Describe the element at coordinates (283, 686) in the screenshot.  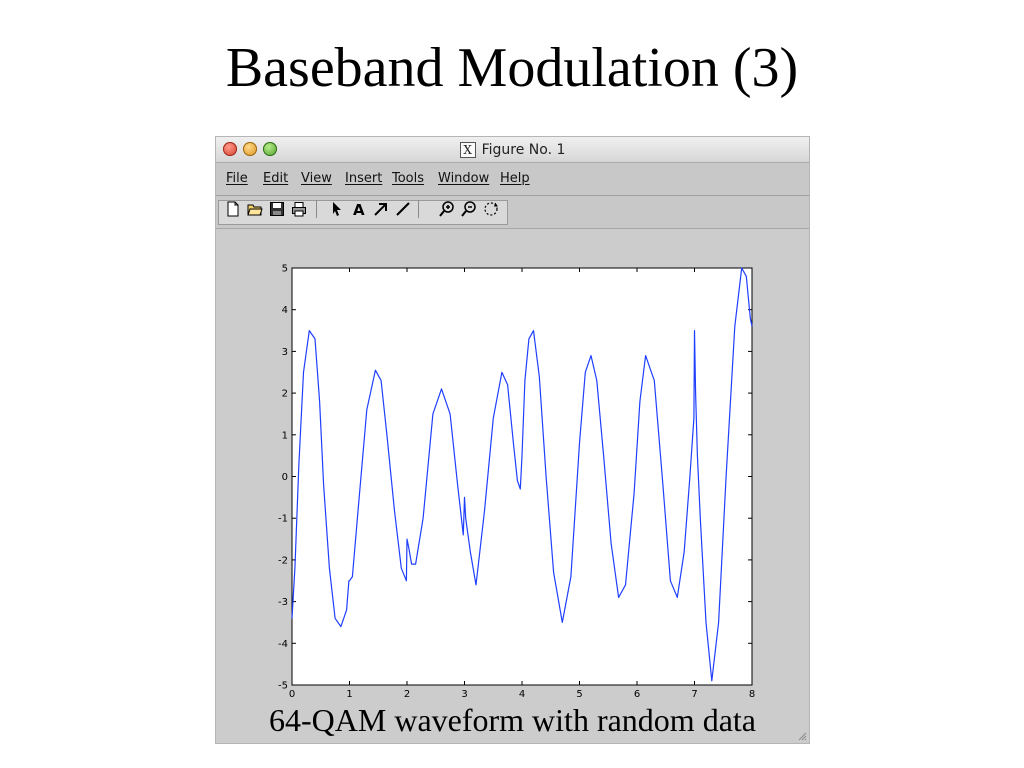
I see `y-tick-label: -5` at that location.